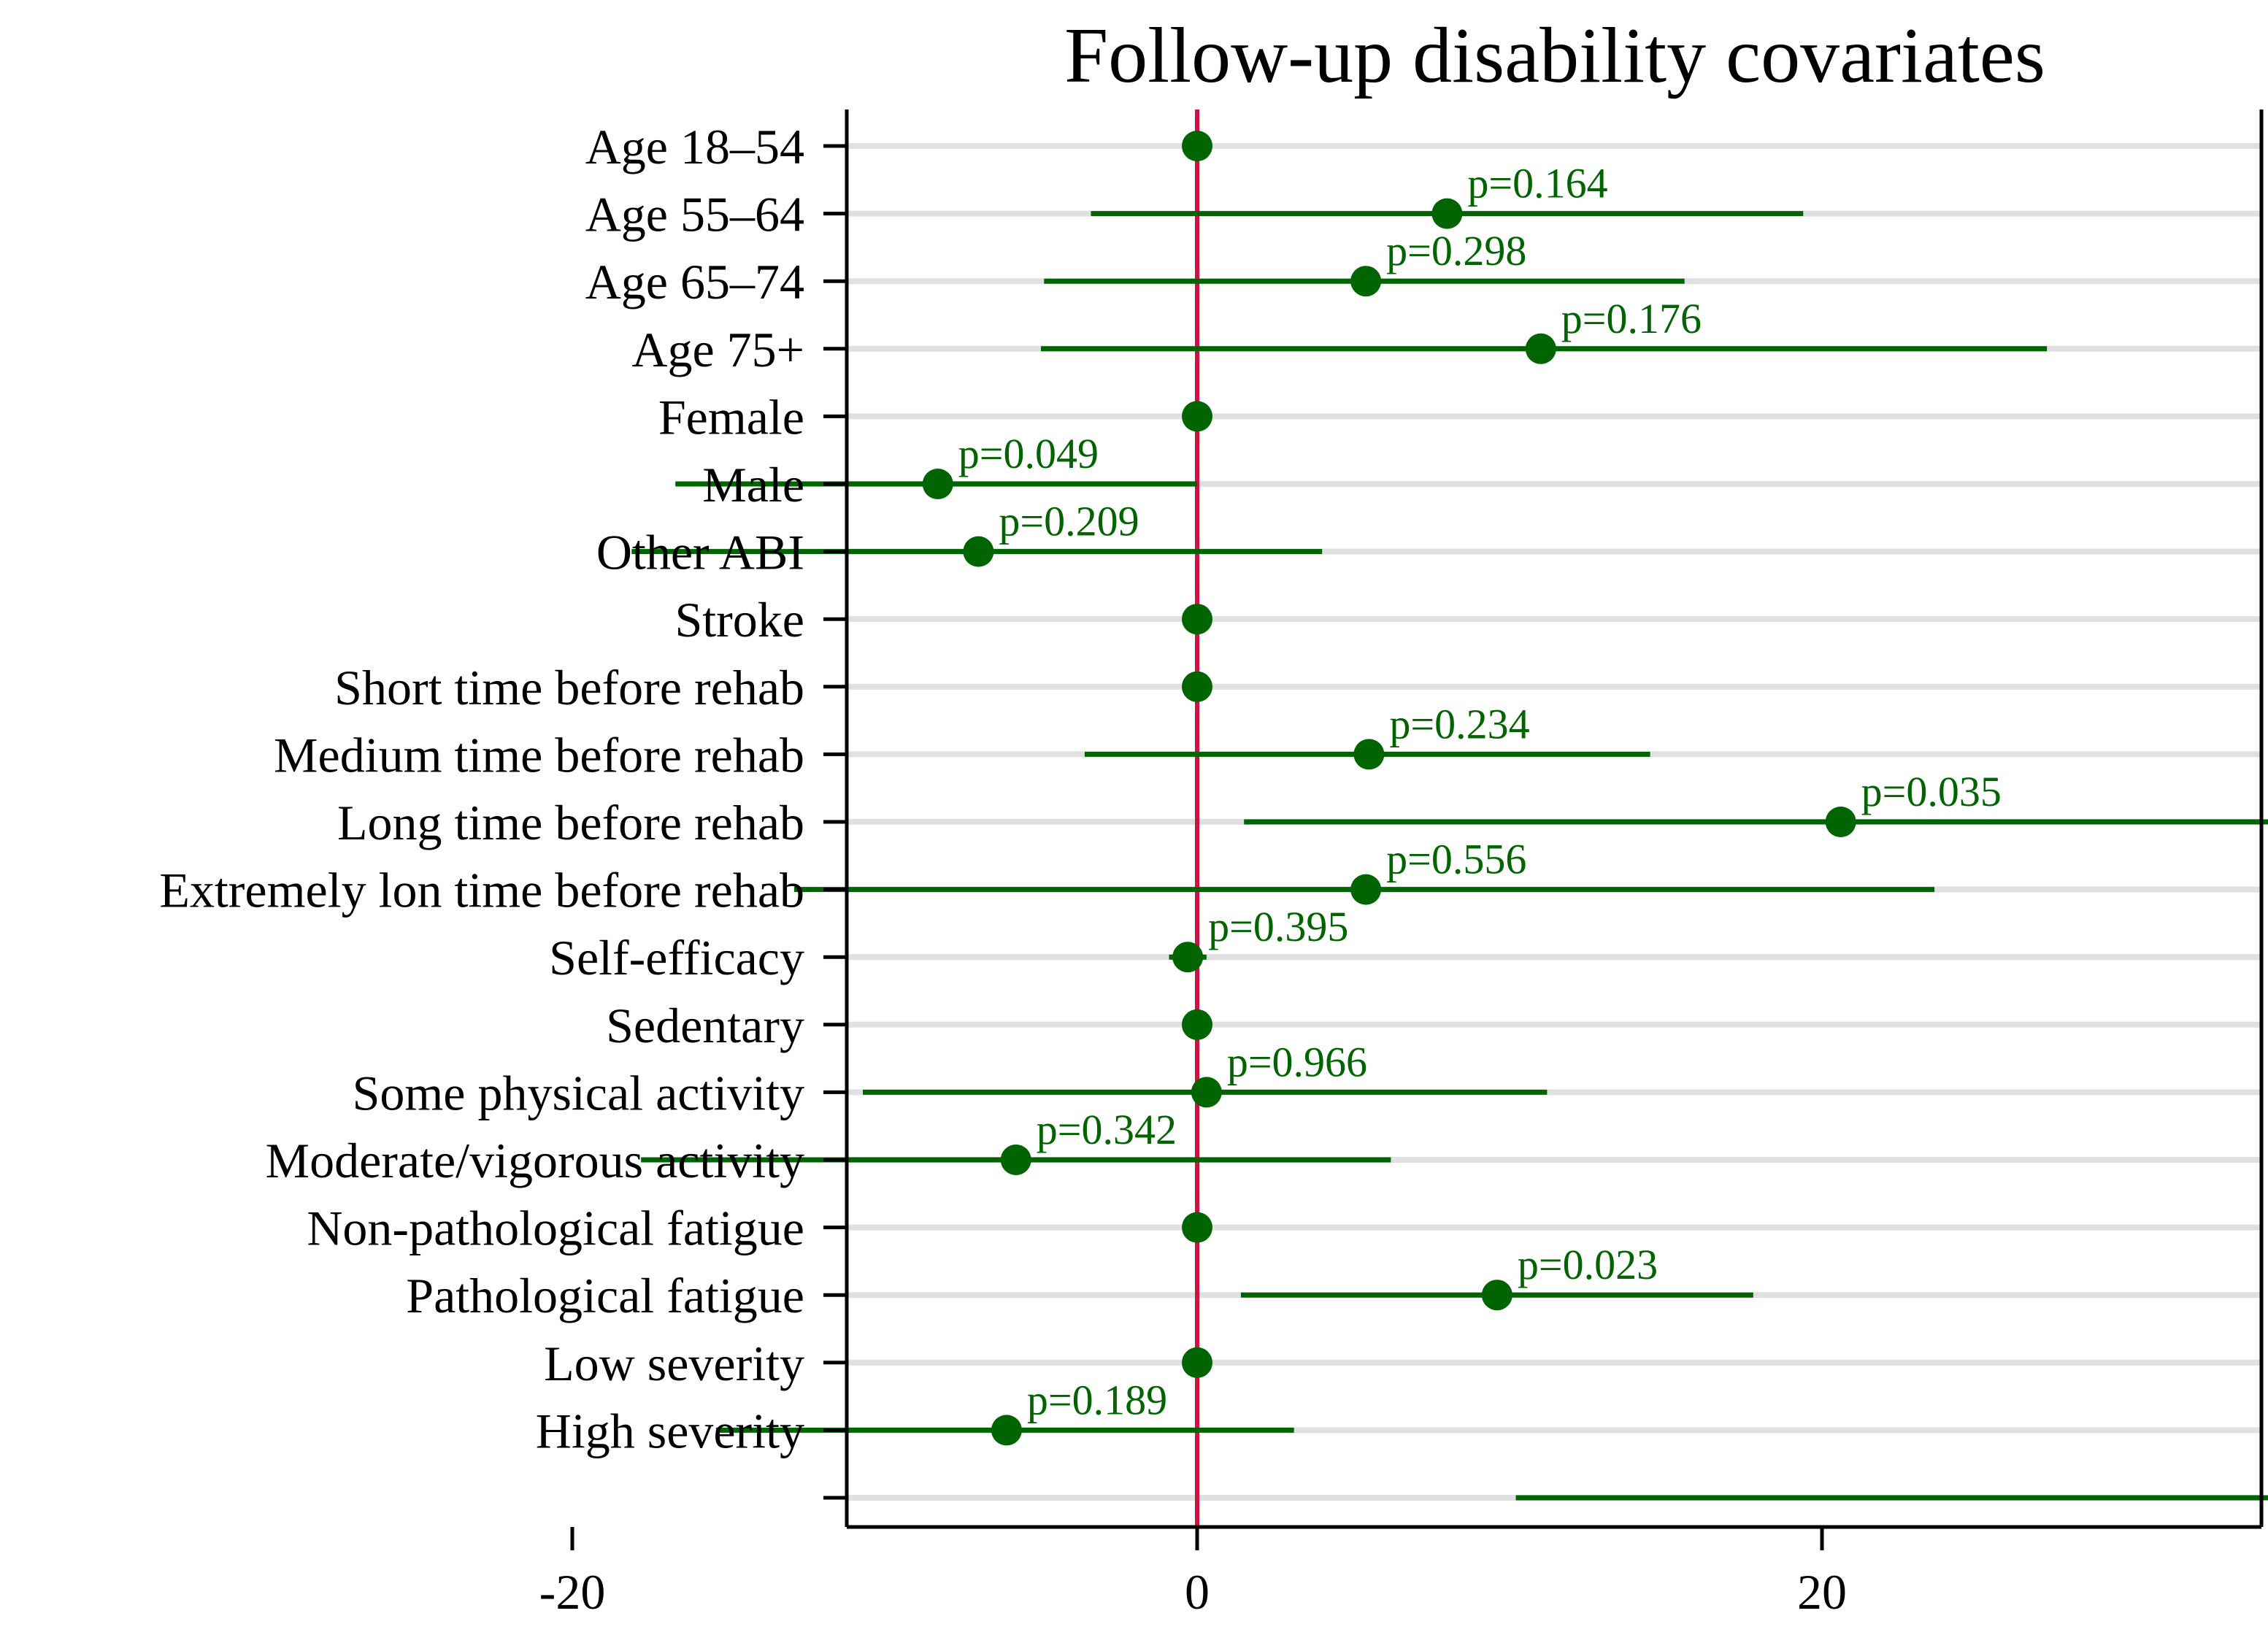 The height and width of the screenshot is (1635, 2268). Describe the element at coordinates (670, 1430) in the screenshot. I see `y-tick-label: High severity` at that location.